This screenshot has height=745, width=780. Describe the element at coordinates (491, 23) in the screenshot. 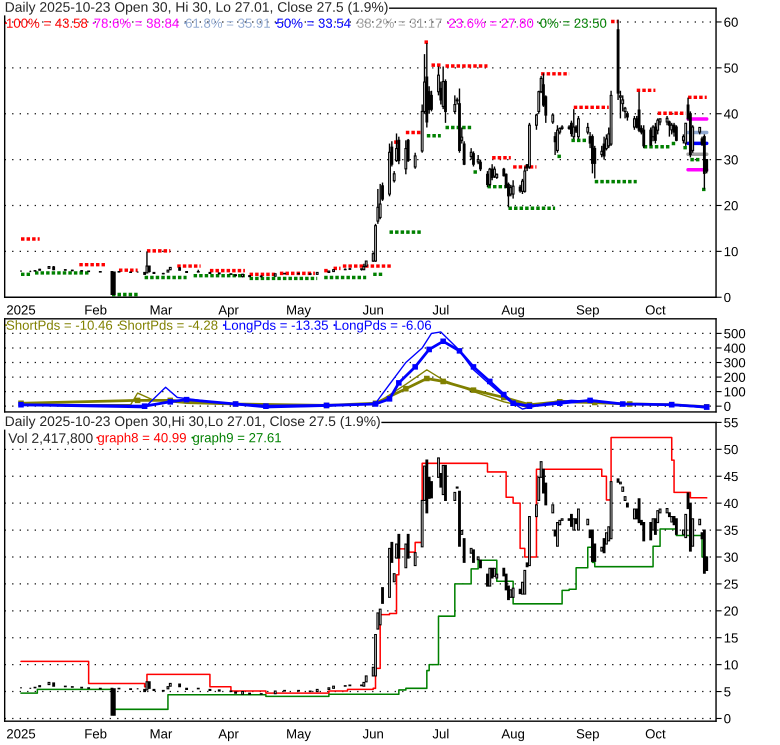

I see `legend-label: 23.6% = 27.80` at that location.